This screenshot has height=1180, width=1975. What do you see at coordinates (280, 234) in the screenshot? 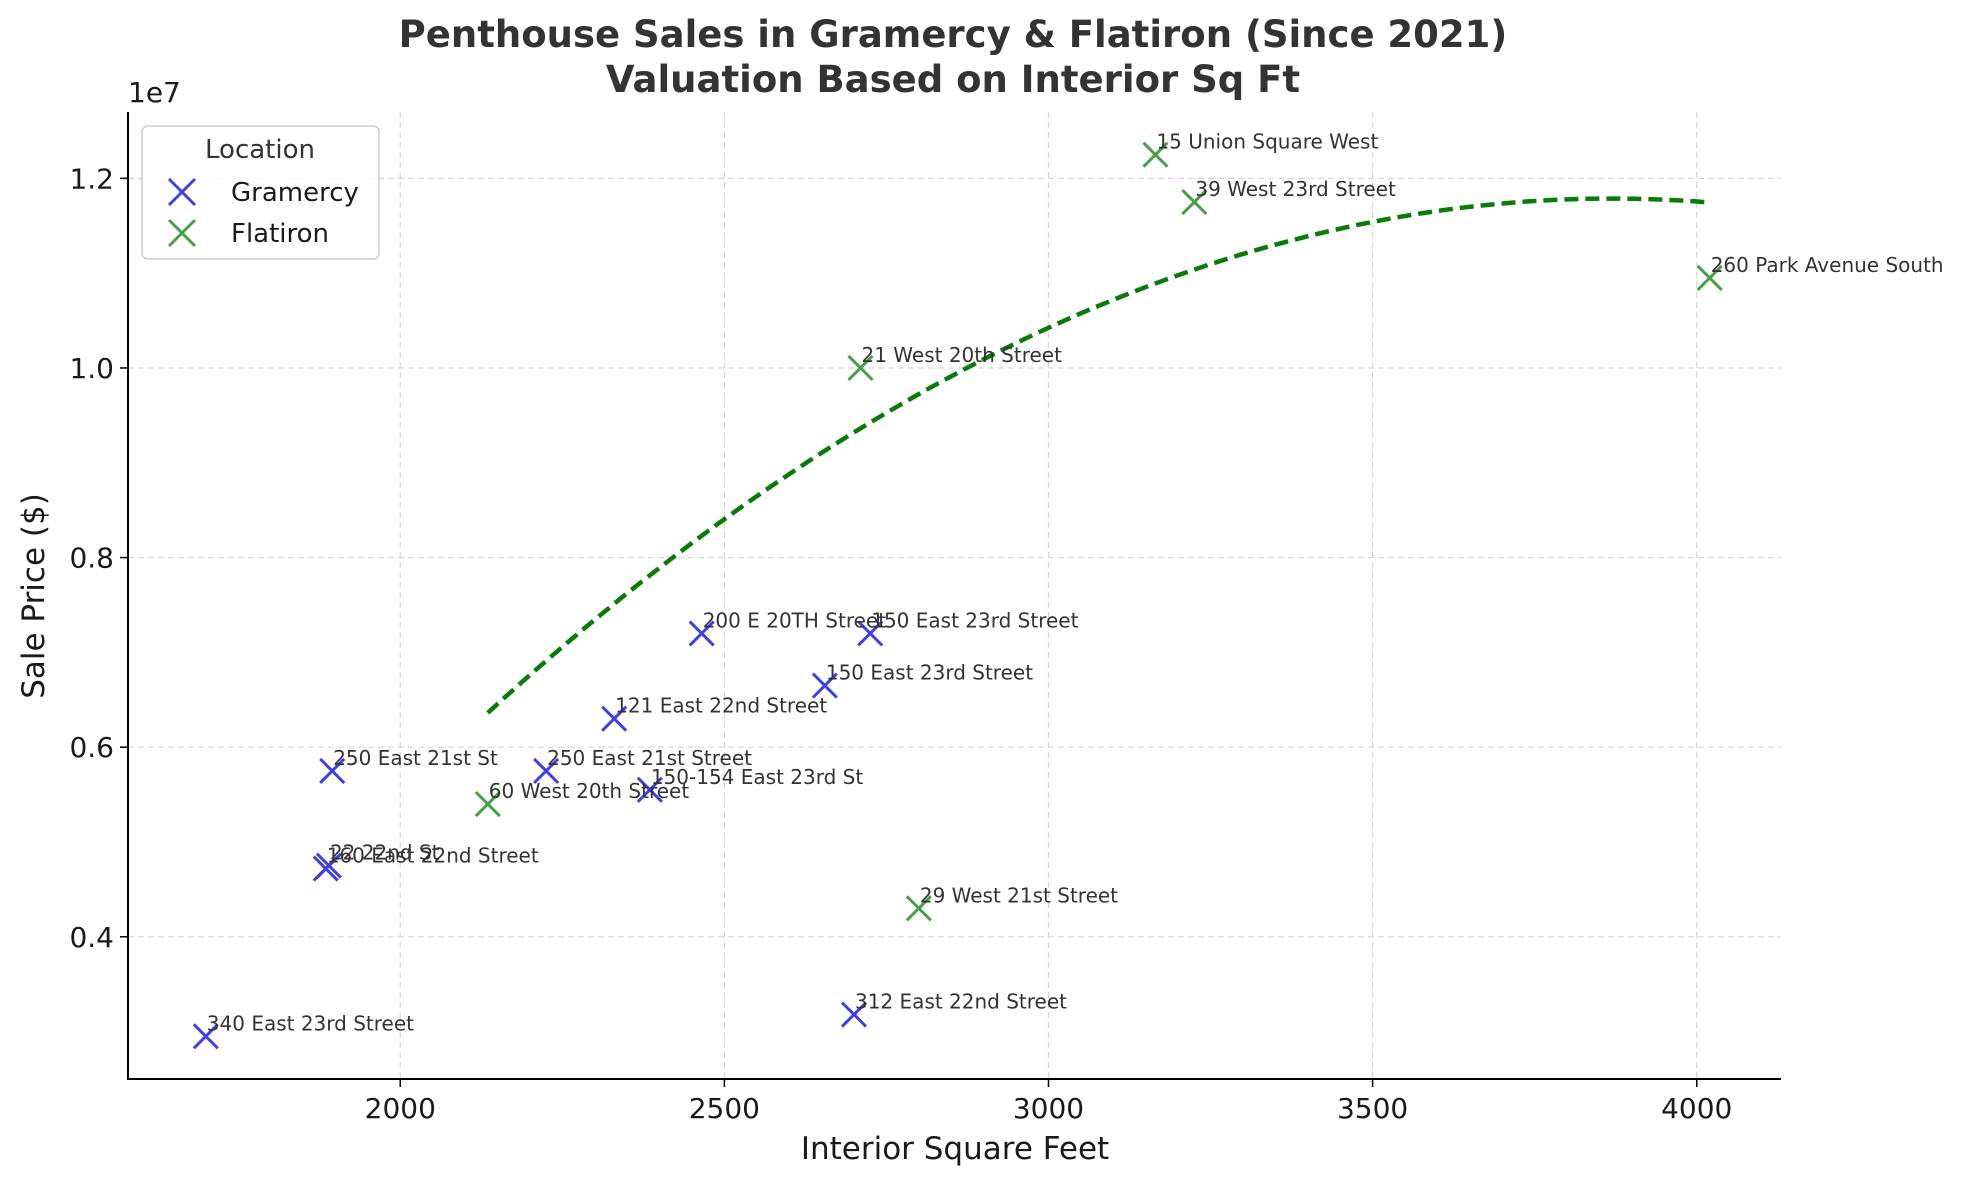
I see `legend-label: Flatiron` at bounding box center [280, 234].